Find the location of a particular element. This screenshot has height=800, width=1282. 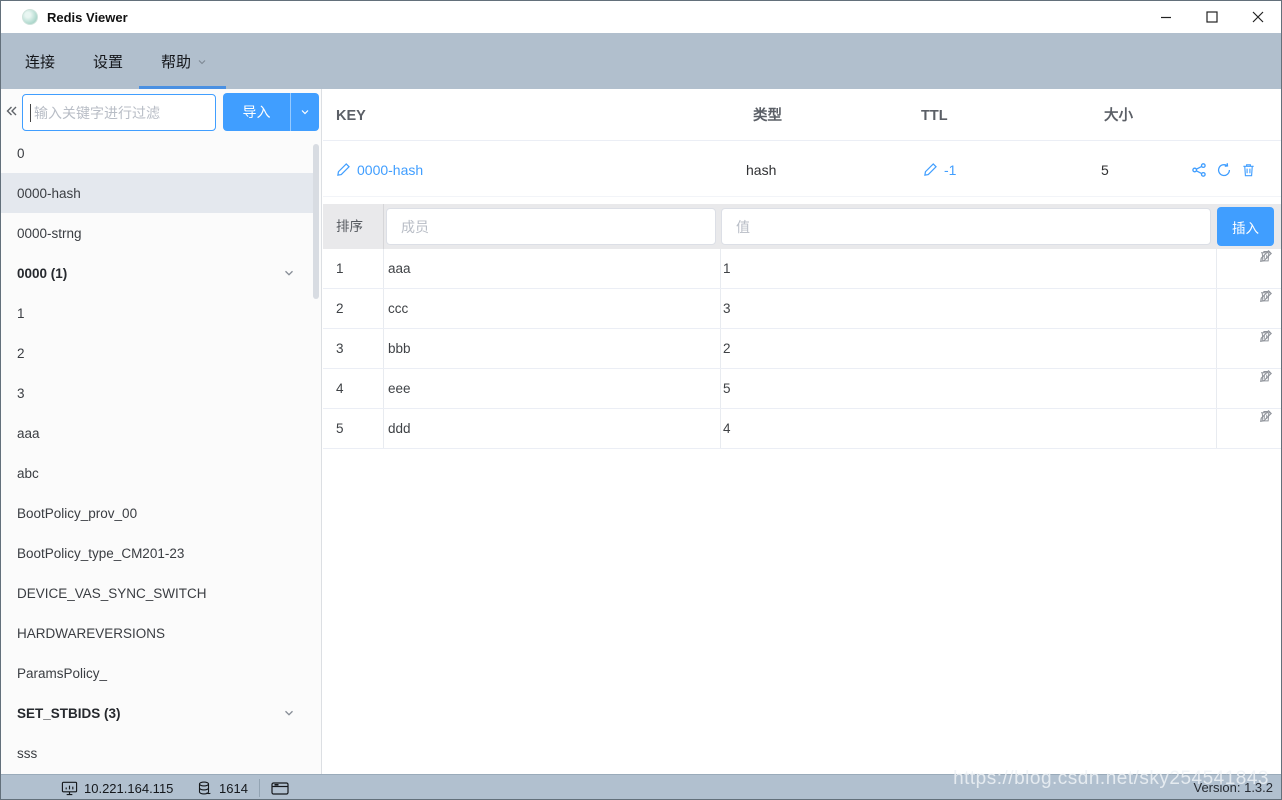

key-record-row: 0000-hash hash -1 5 is located at coordinates (802, 169).